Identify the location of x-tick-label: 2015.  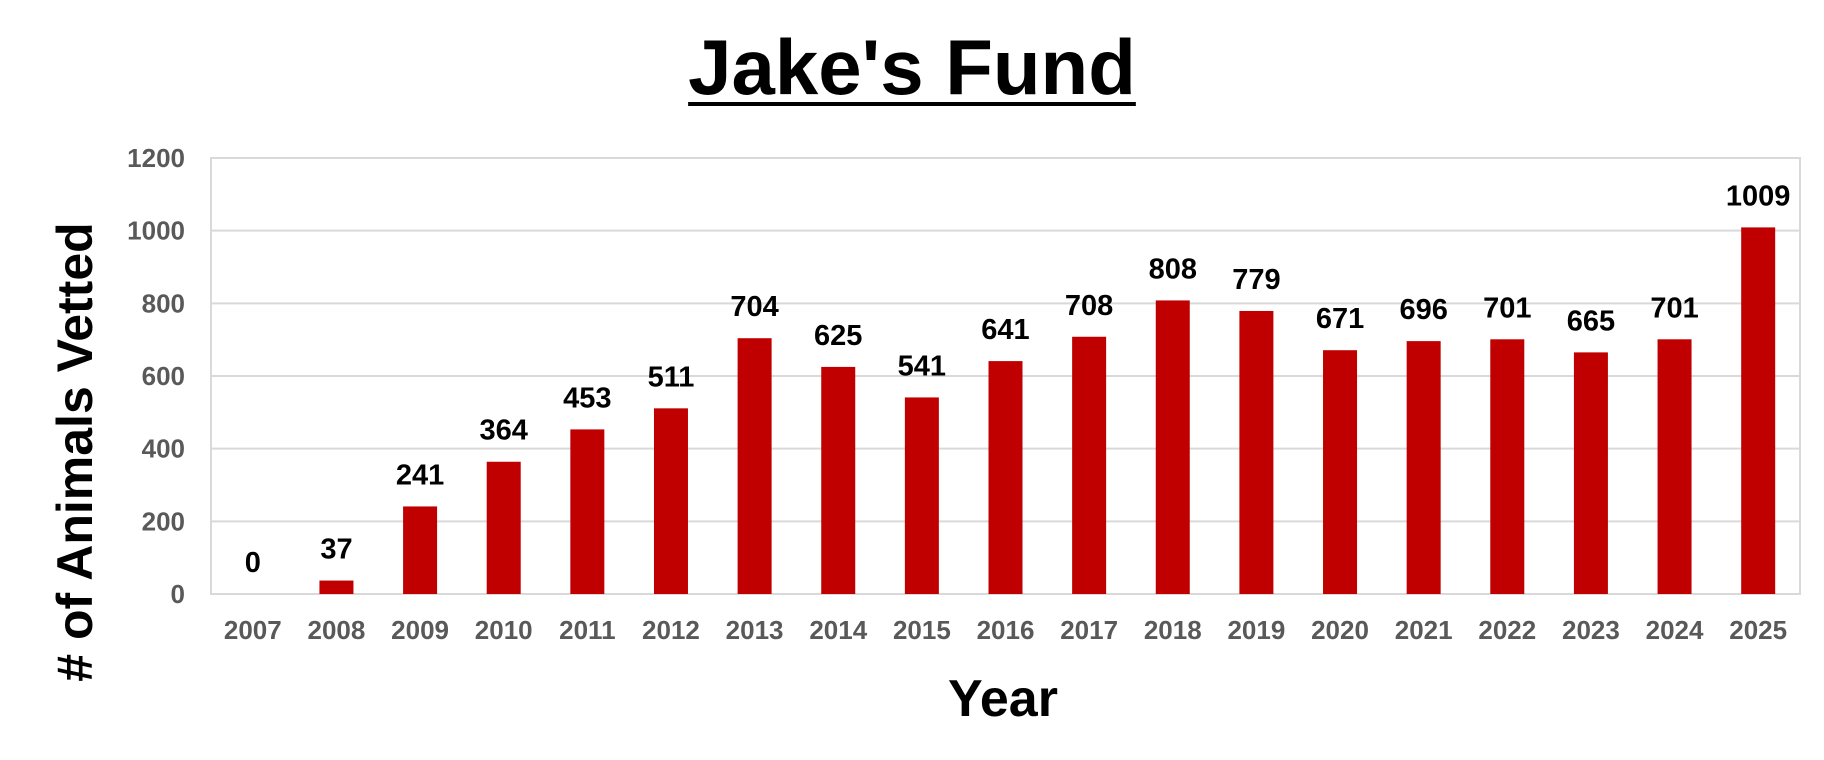
(922, 630).